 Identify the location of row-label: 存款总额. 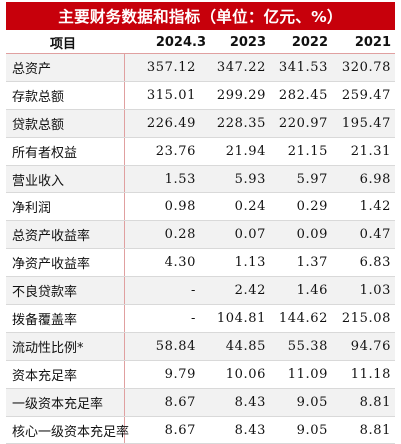
(65, 95).